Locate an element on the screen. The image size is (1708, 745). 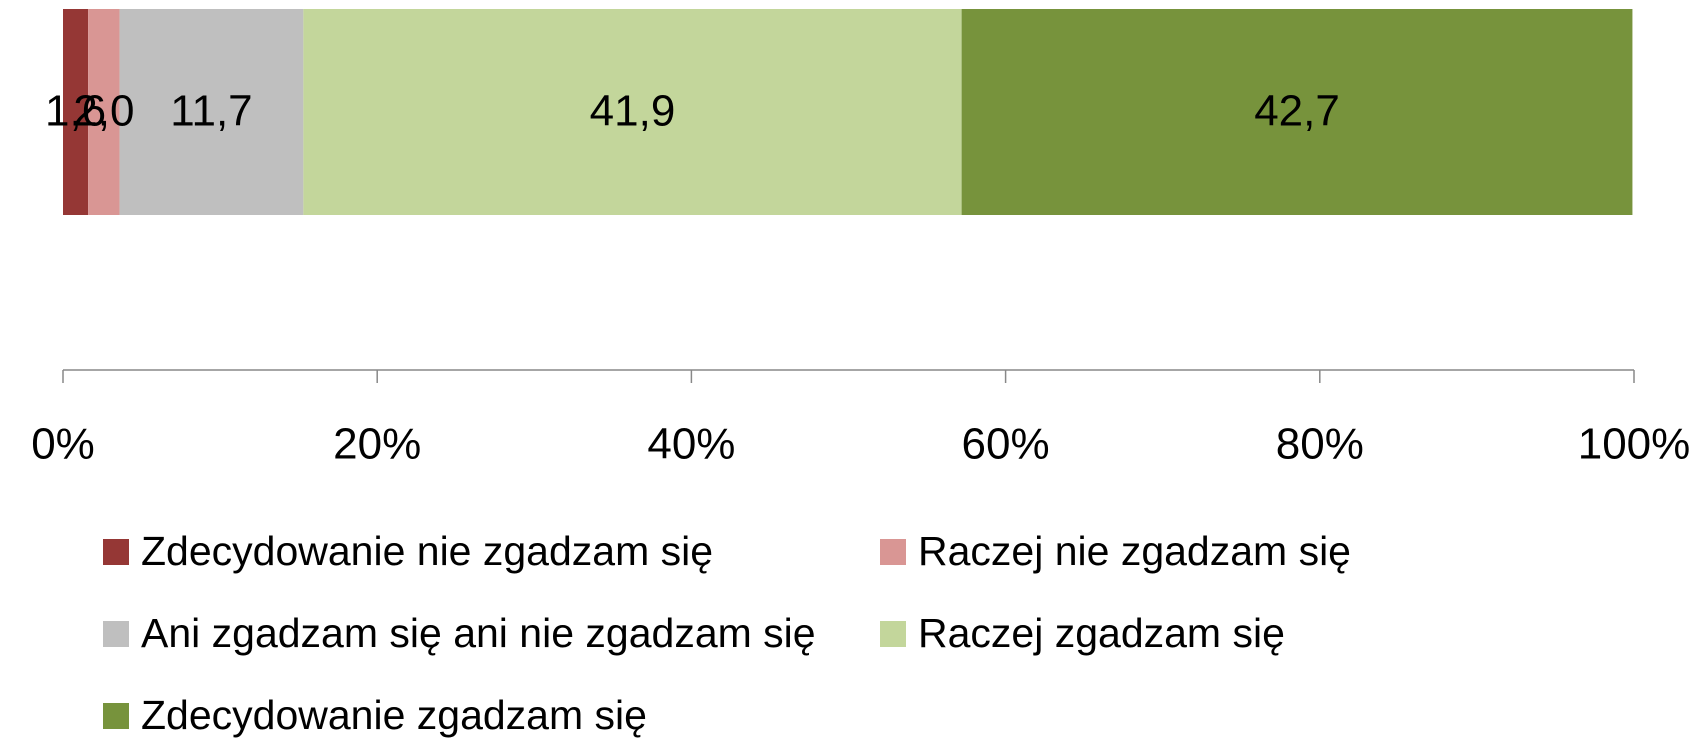
legend-label: Zdecydowanie zgadzam się is located at coordinates (394, 715).